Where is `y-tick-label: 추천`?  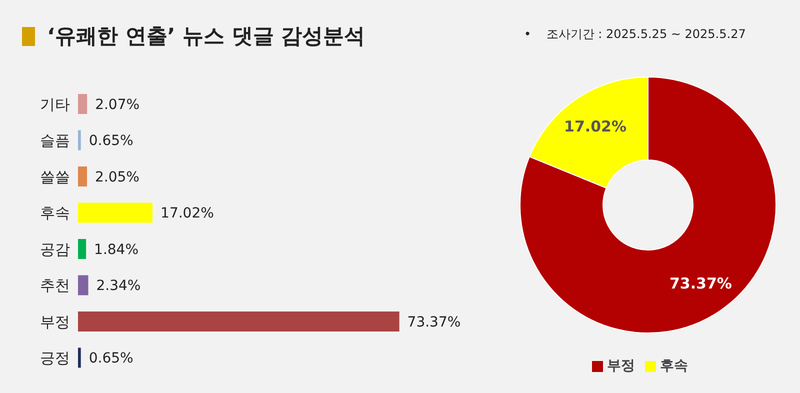 y-tick-label: 추천 is located at coordinates (55, 285).